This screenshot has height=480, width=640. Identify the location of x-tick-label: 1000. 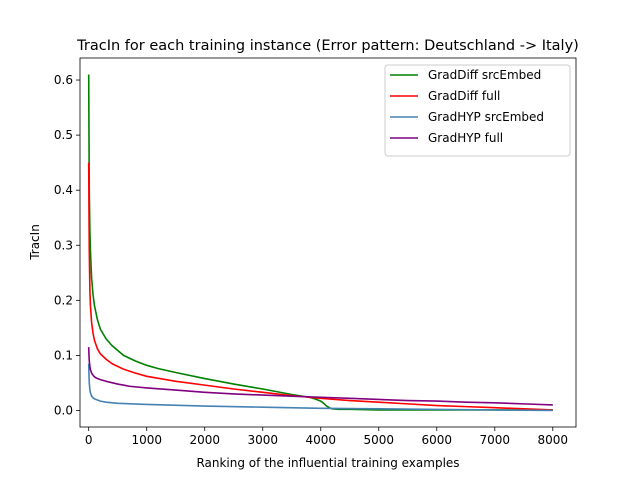
(146, 440).